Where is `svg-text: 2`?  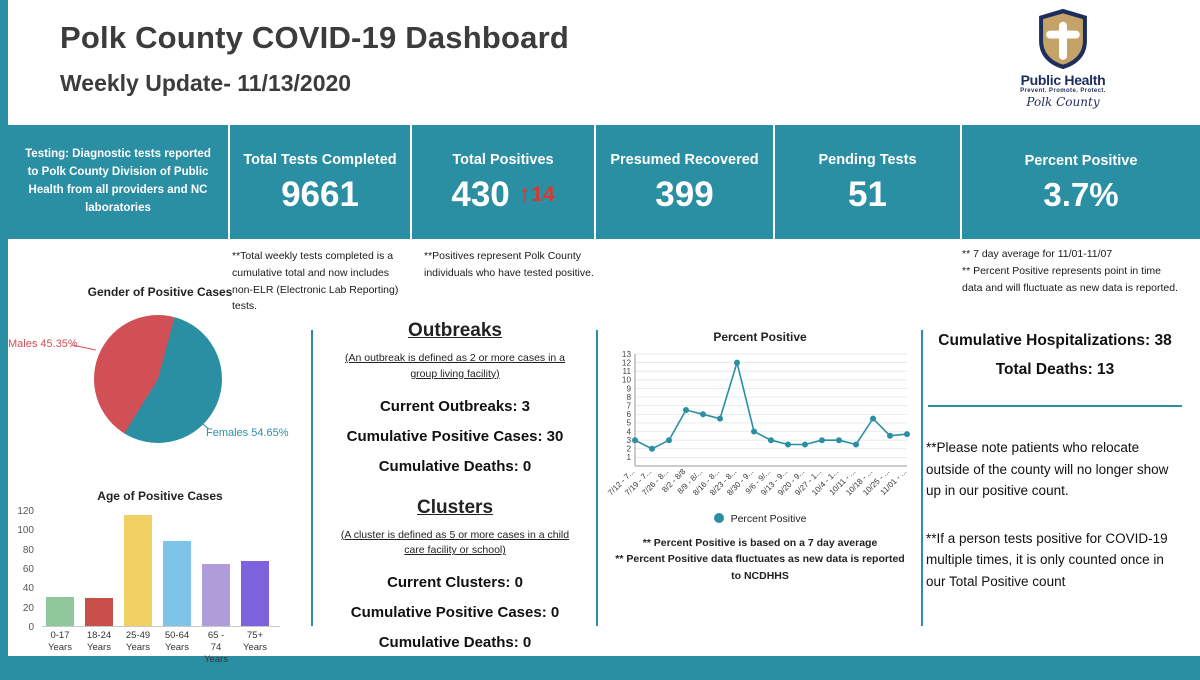
svg-text: 2 is located at coordinates (628, 449).